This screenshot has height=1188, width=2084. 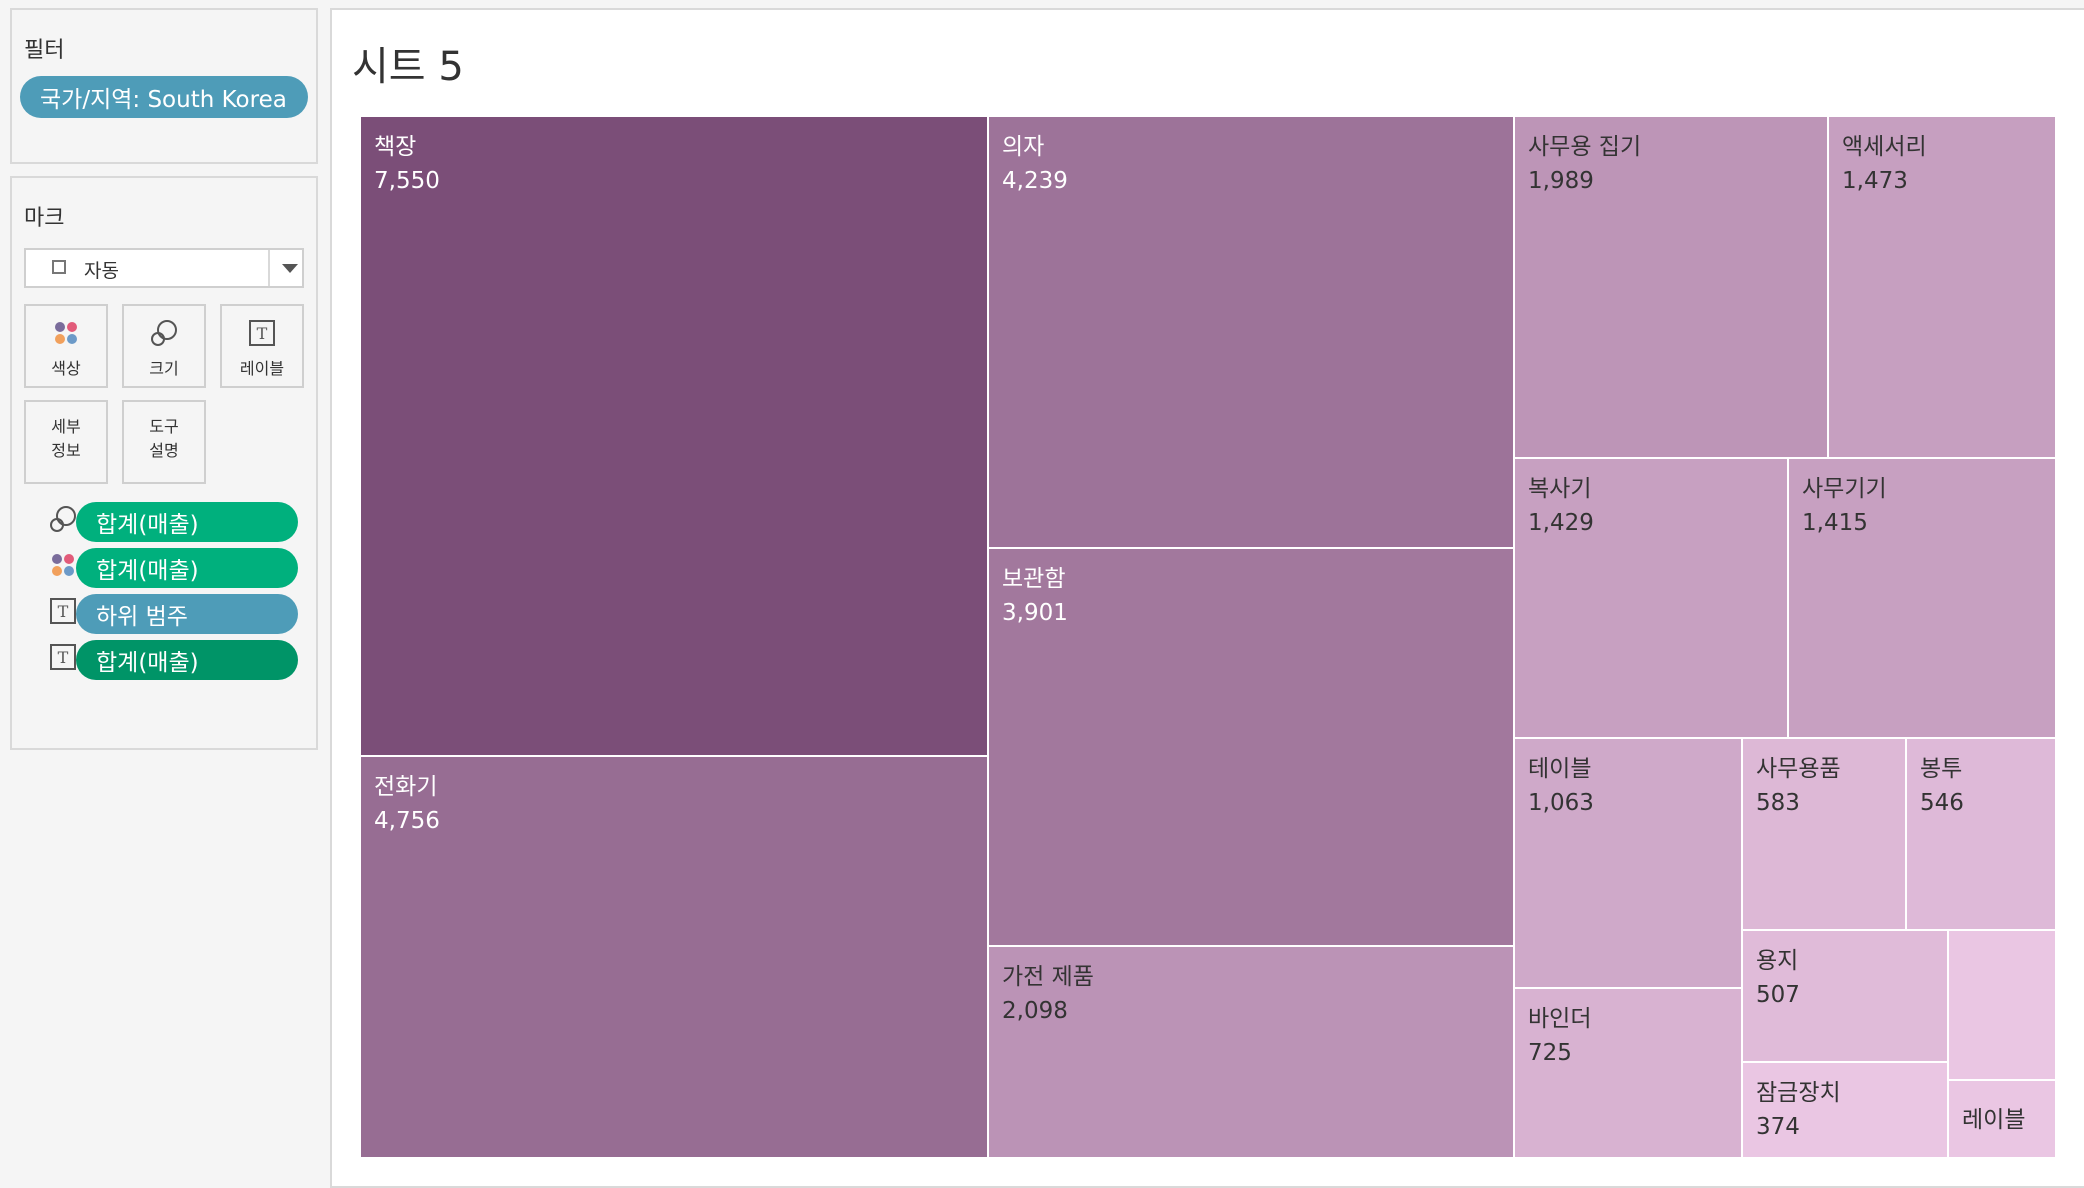 I want to click on treemap-value-label: 4,239, so click(x=1035, y=181).